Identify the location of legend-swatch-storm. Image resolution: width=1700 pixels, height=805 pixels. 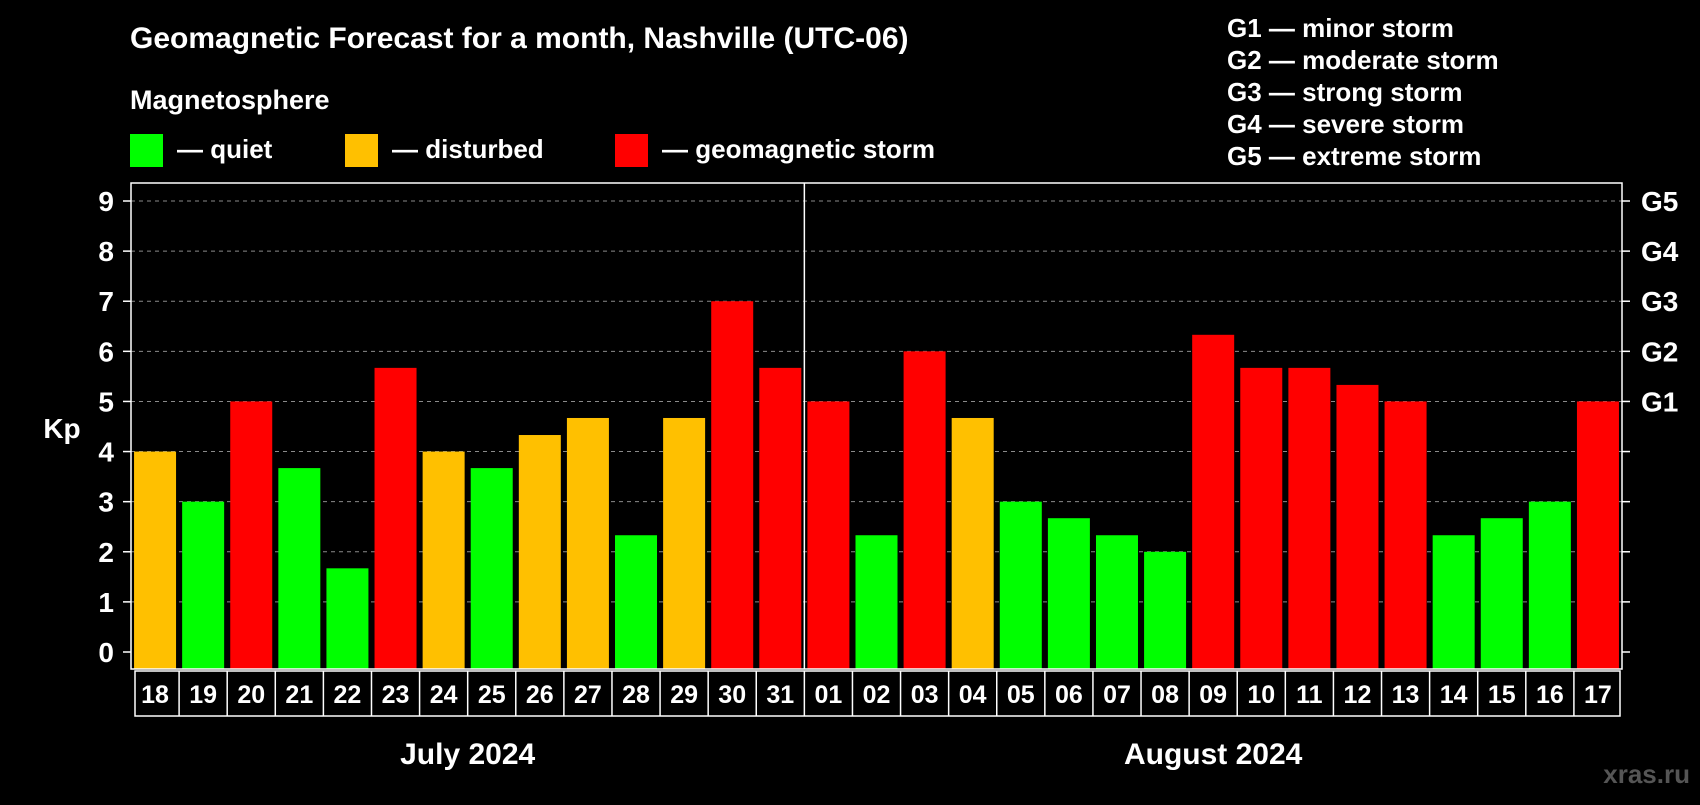
(631, 150).